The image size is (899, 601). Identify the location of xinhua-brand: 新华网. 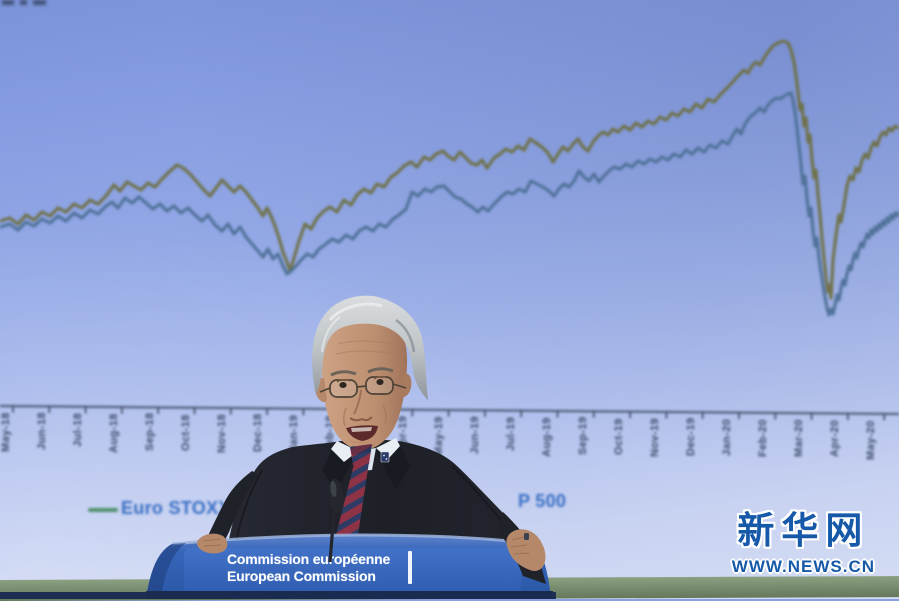
(803, 530).